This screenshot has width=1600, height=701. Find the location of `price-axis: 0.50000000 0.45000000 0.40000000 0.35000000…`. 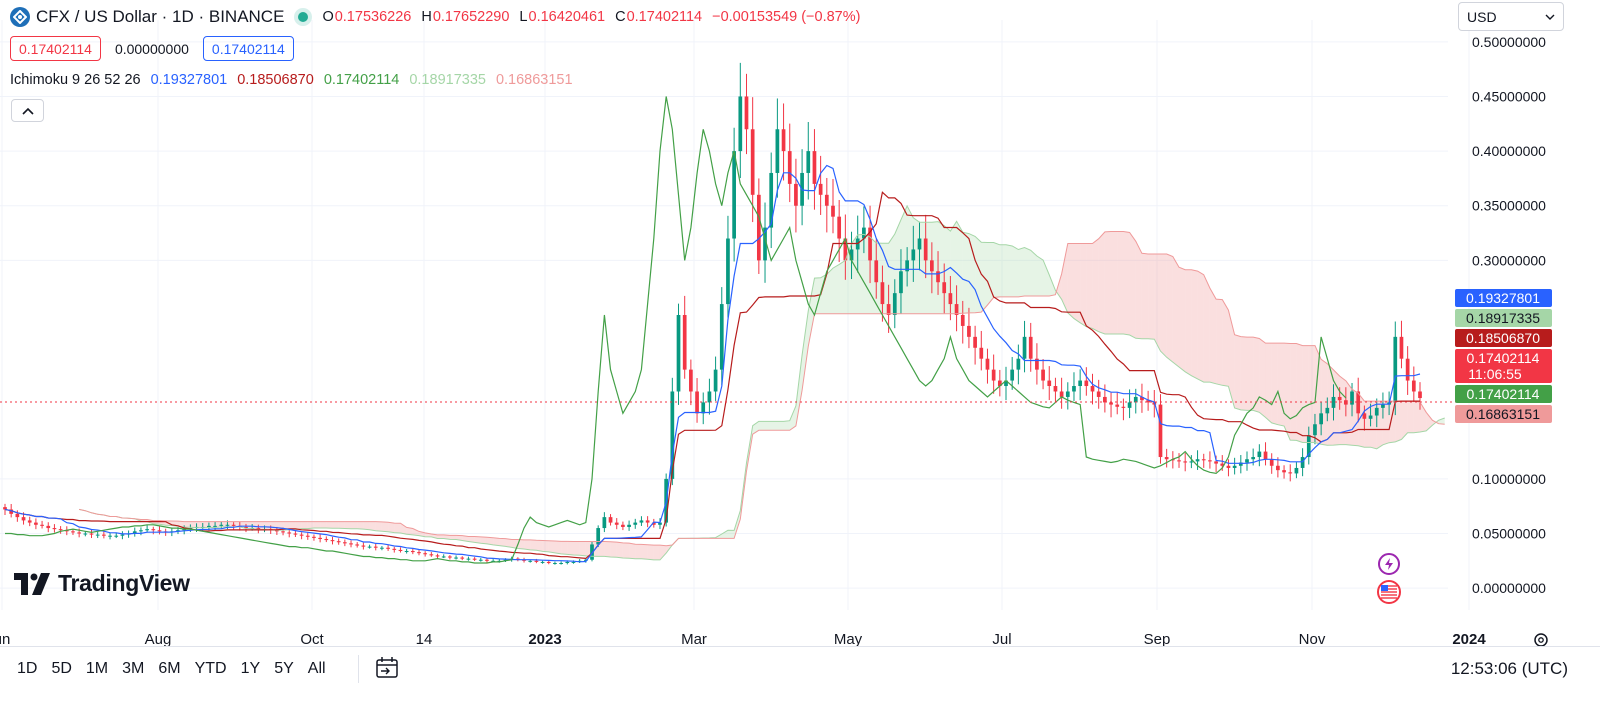

price-axis: 0.50000000 0.45000000 0.40000000 0.35000000… is located at coordinates (1509, 315).